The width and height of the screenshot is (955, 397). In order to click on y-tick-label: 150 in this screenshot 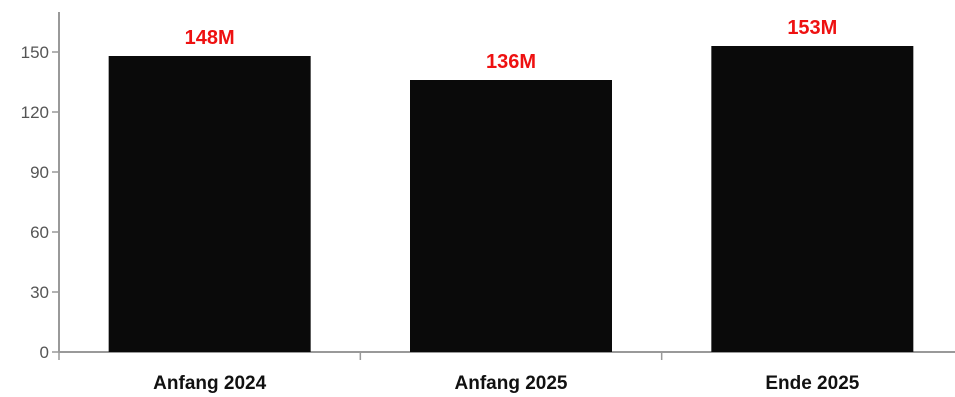, I will do `click(35, 52)`.